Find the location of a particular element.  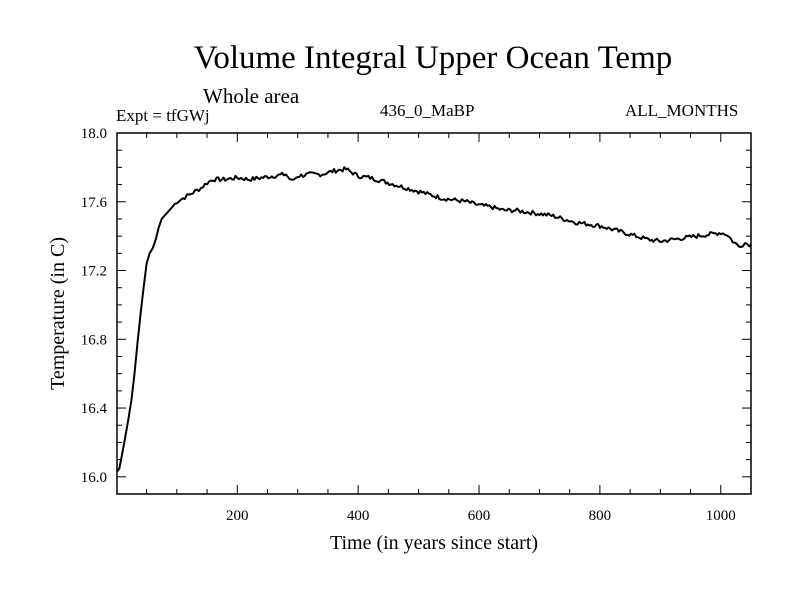

x-tick-label: 200 is located at coordinates (237, 516).